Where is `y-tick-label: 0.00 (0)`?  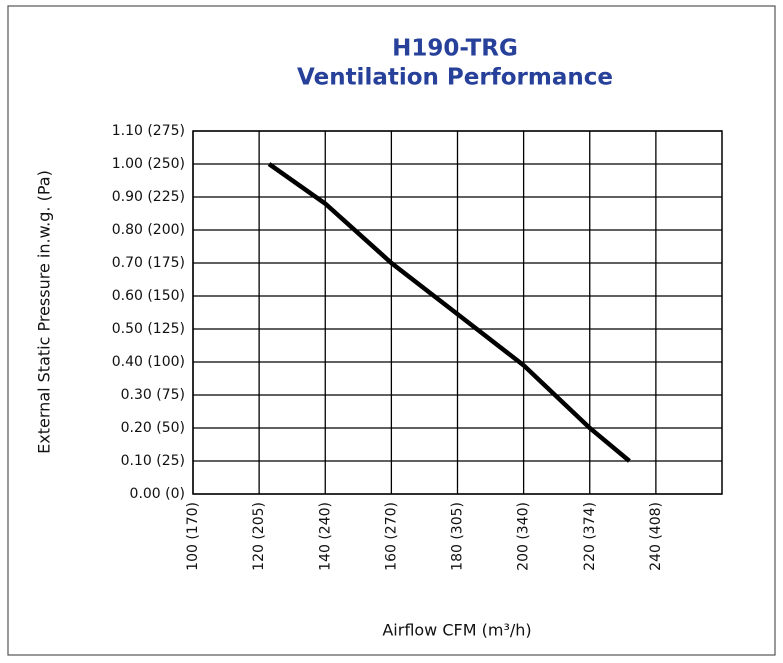 y-tick-label: 0.00 (0) is located at coordinates (157, 494).